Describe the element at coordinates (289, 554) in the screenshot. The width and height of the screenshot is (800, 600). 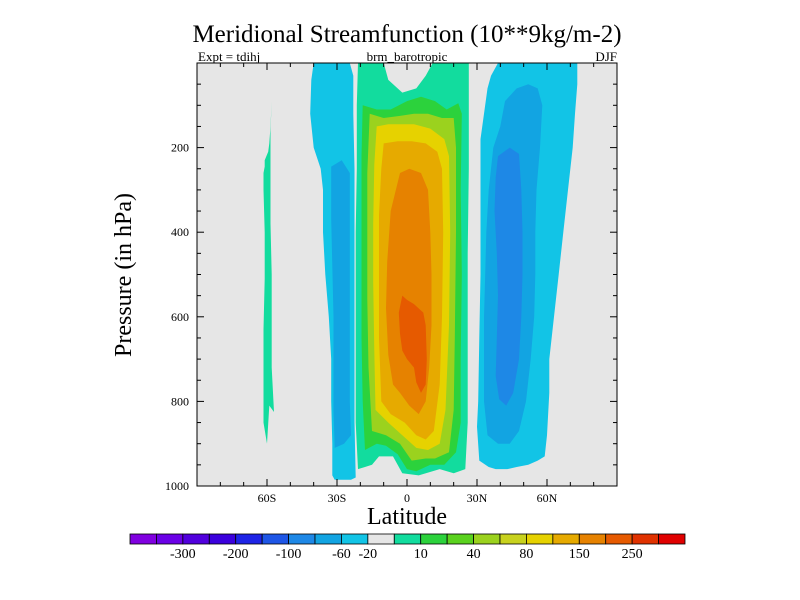
I see `colorbar-label: -100` at that location.